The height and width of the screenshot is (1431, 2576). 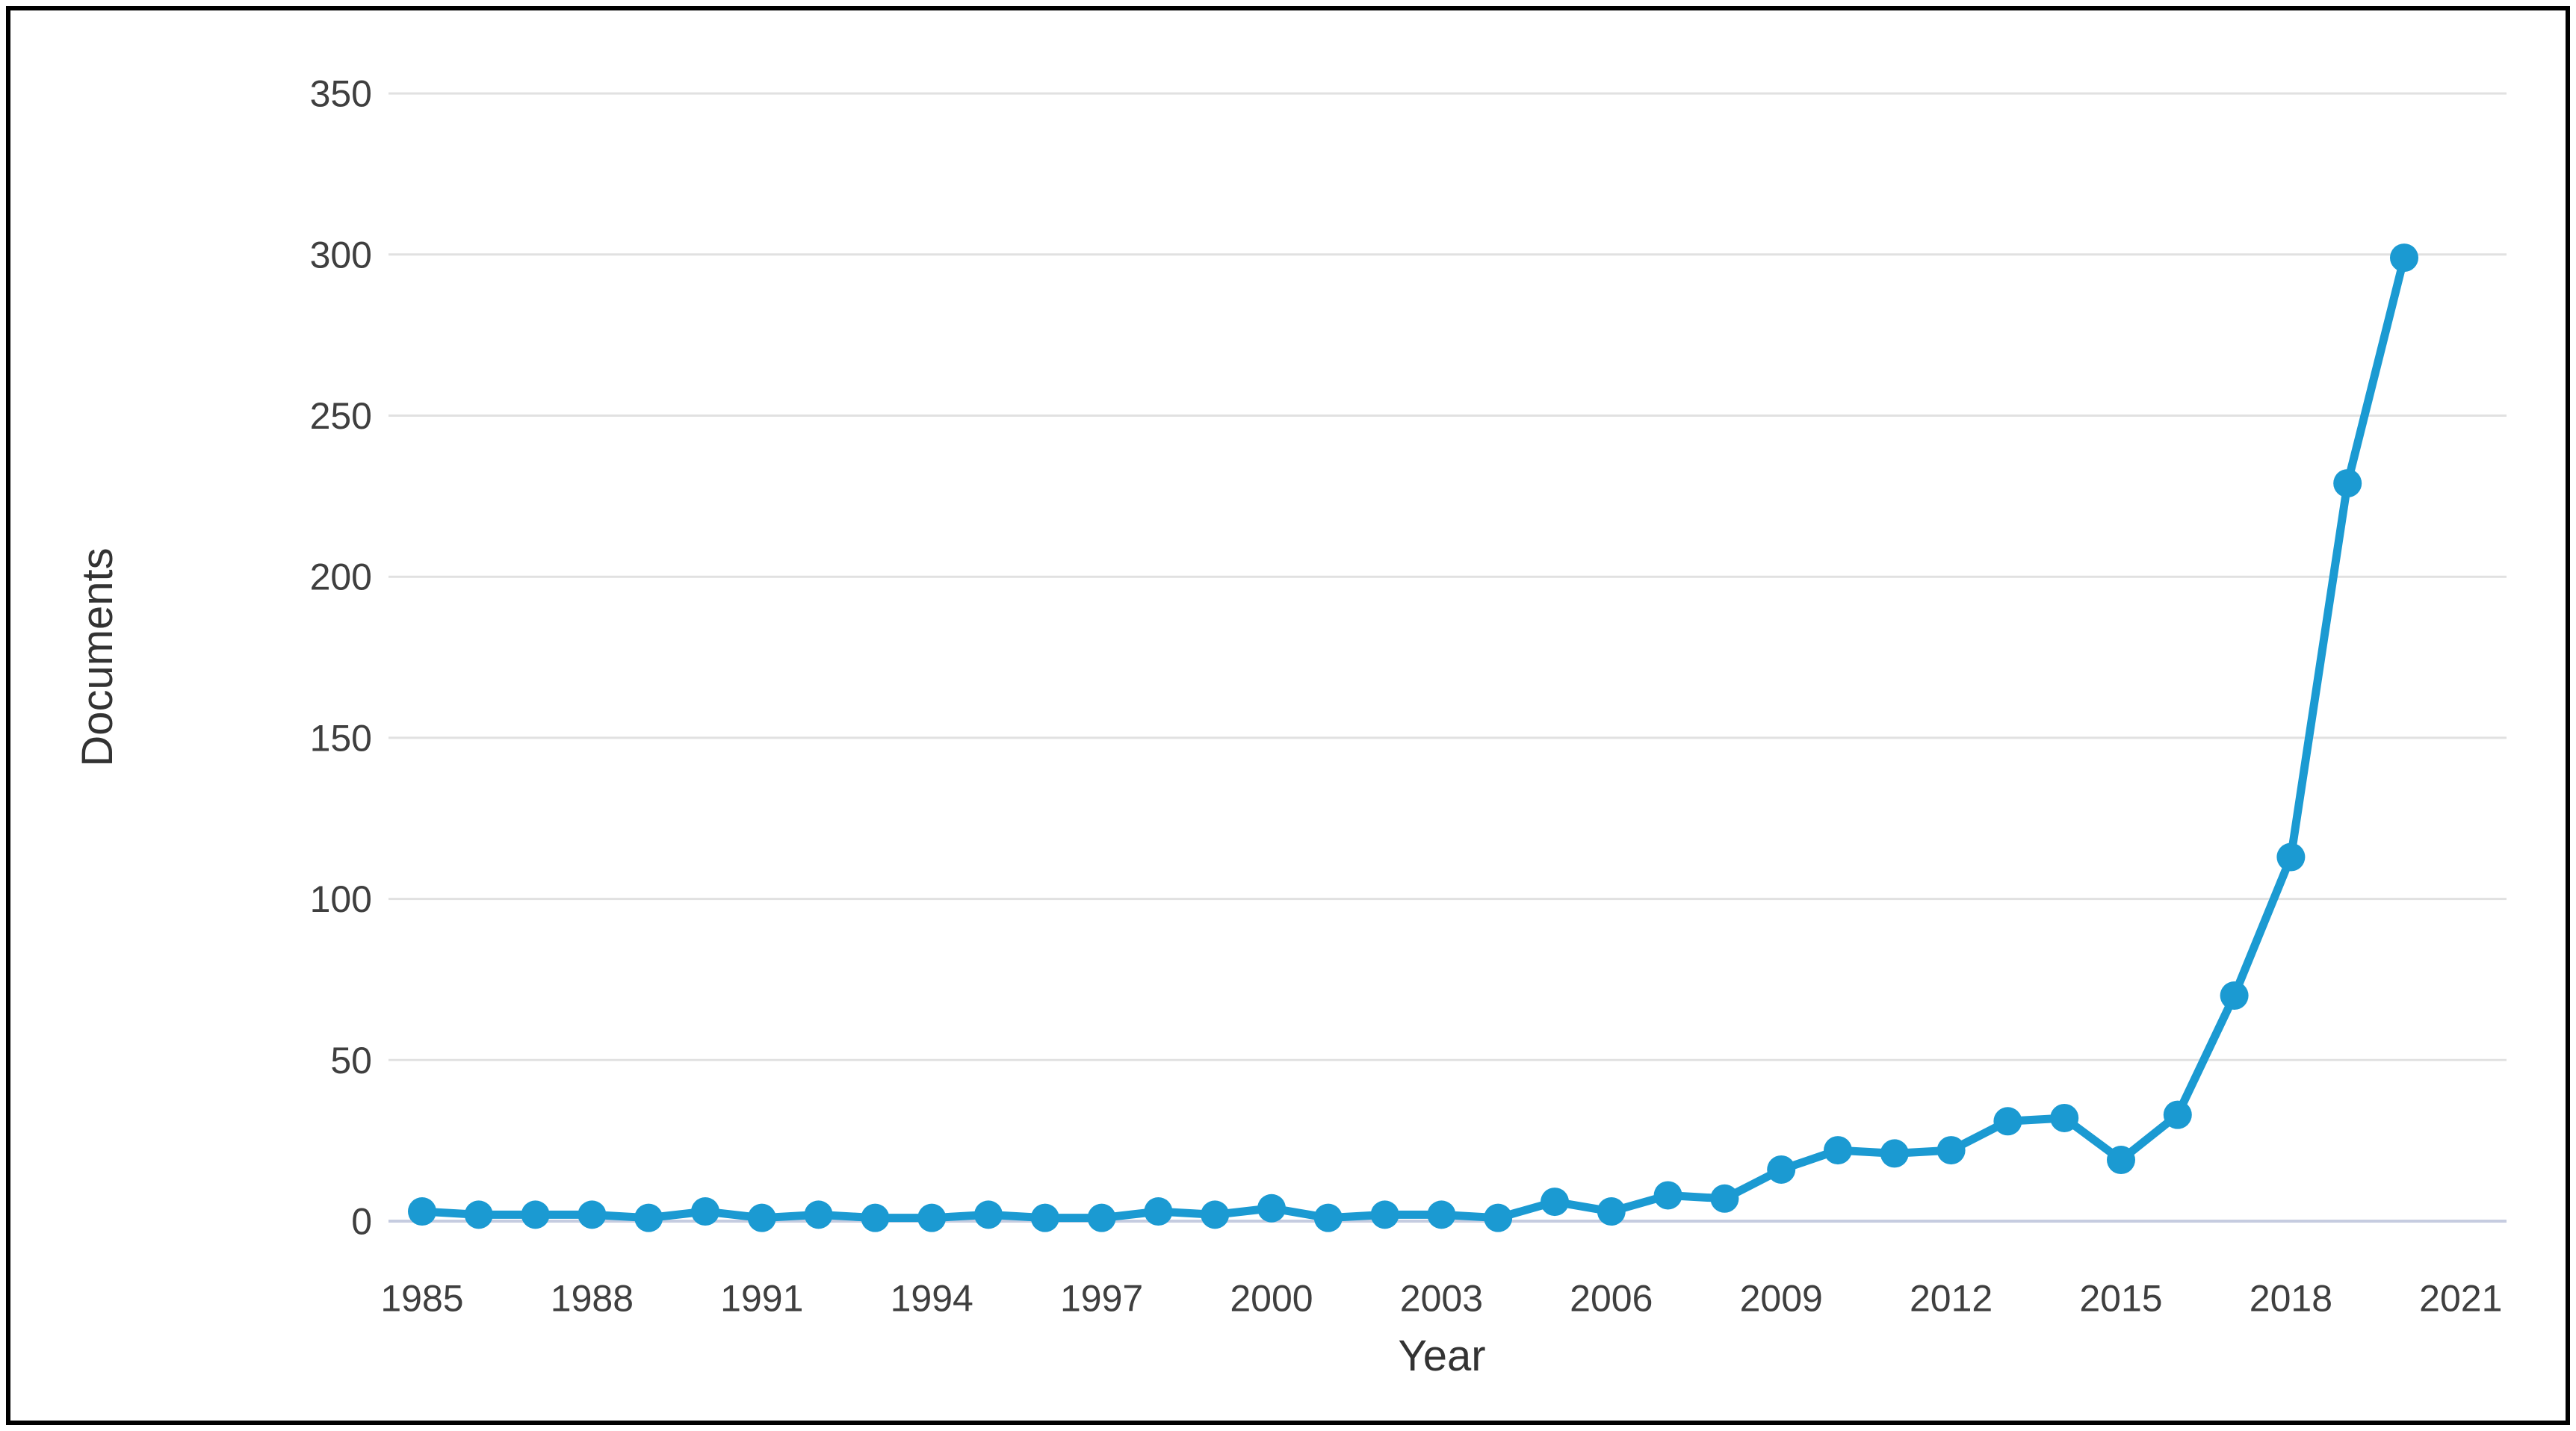 I want to click on x-tick-label: 1997, so click(x=1101, y=1299).